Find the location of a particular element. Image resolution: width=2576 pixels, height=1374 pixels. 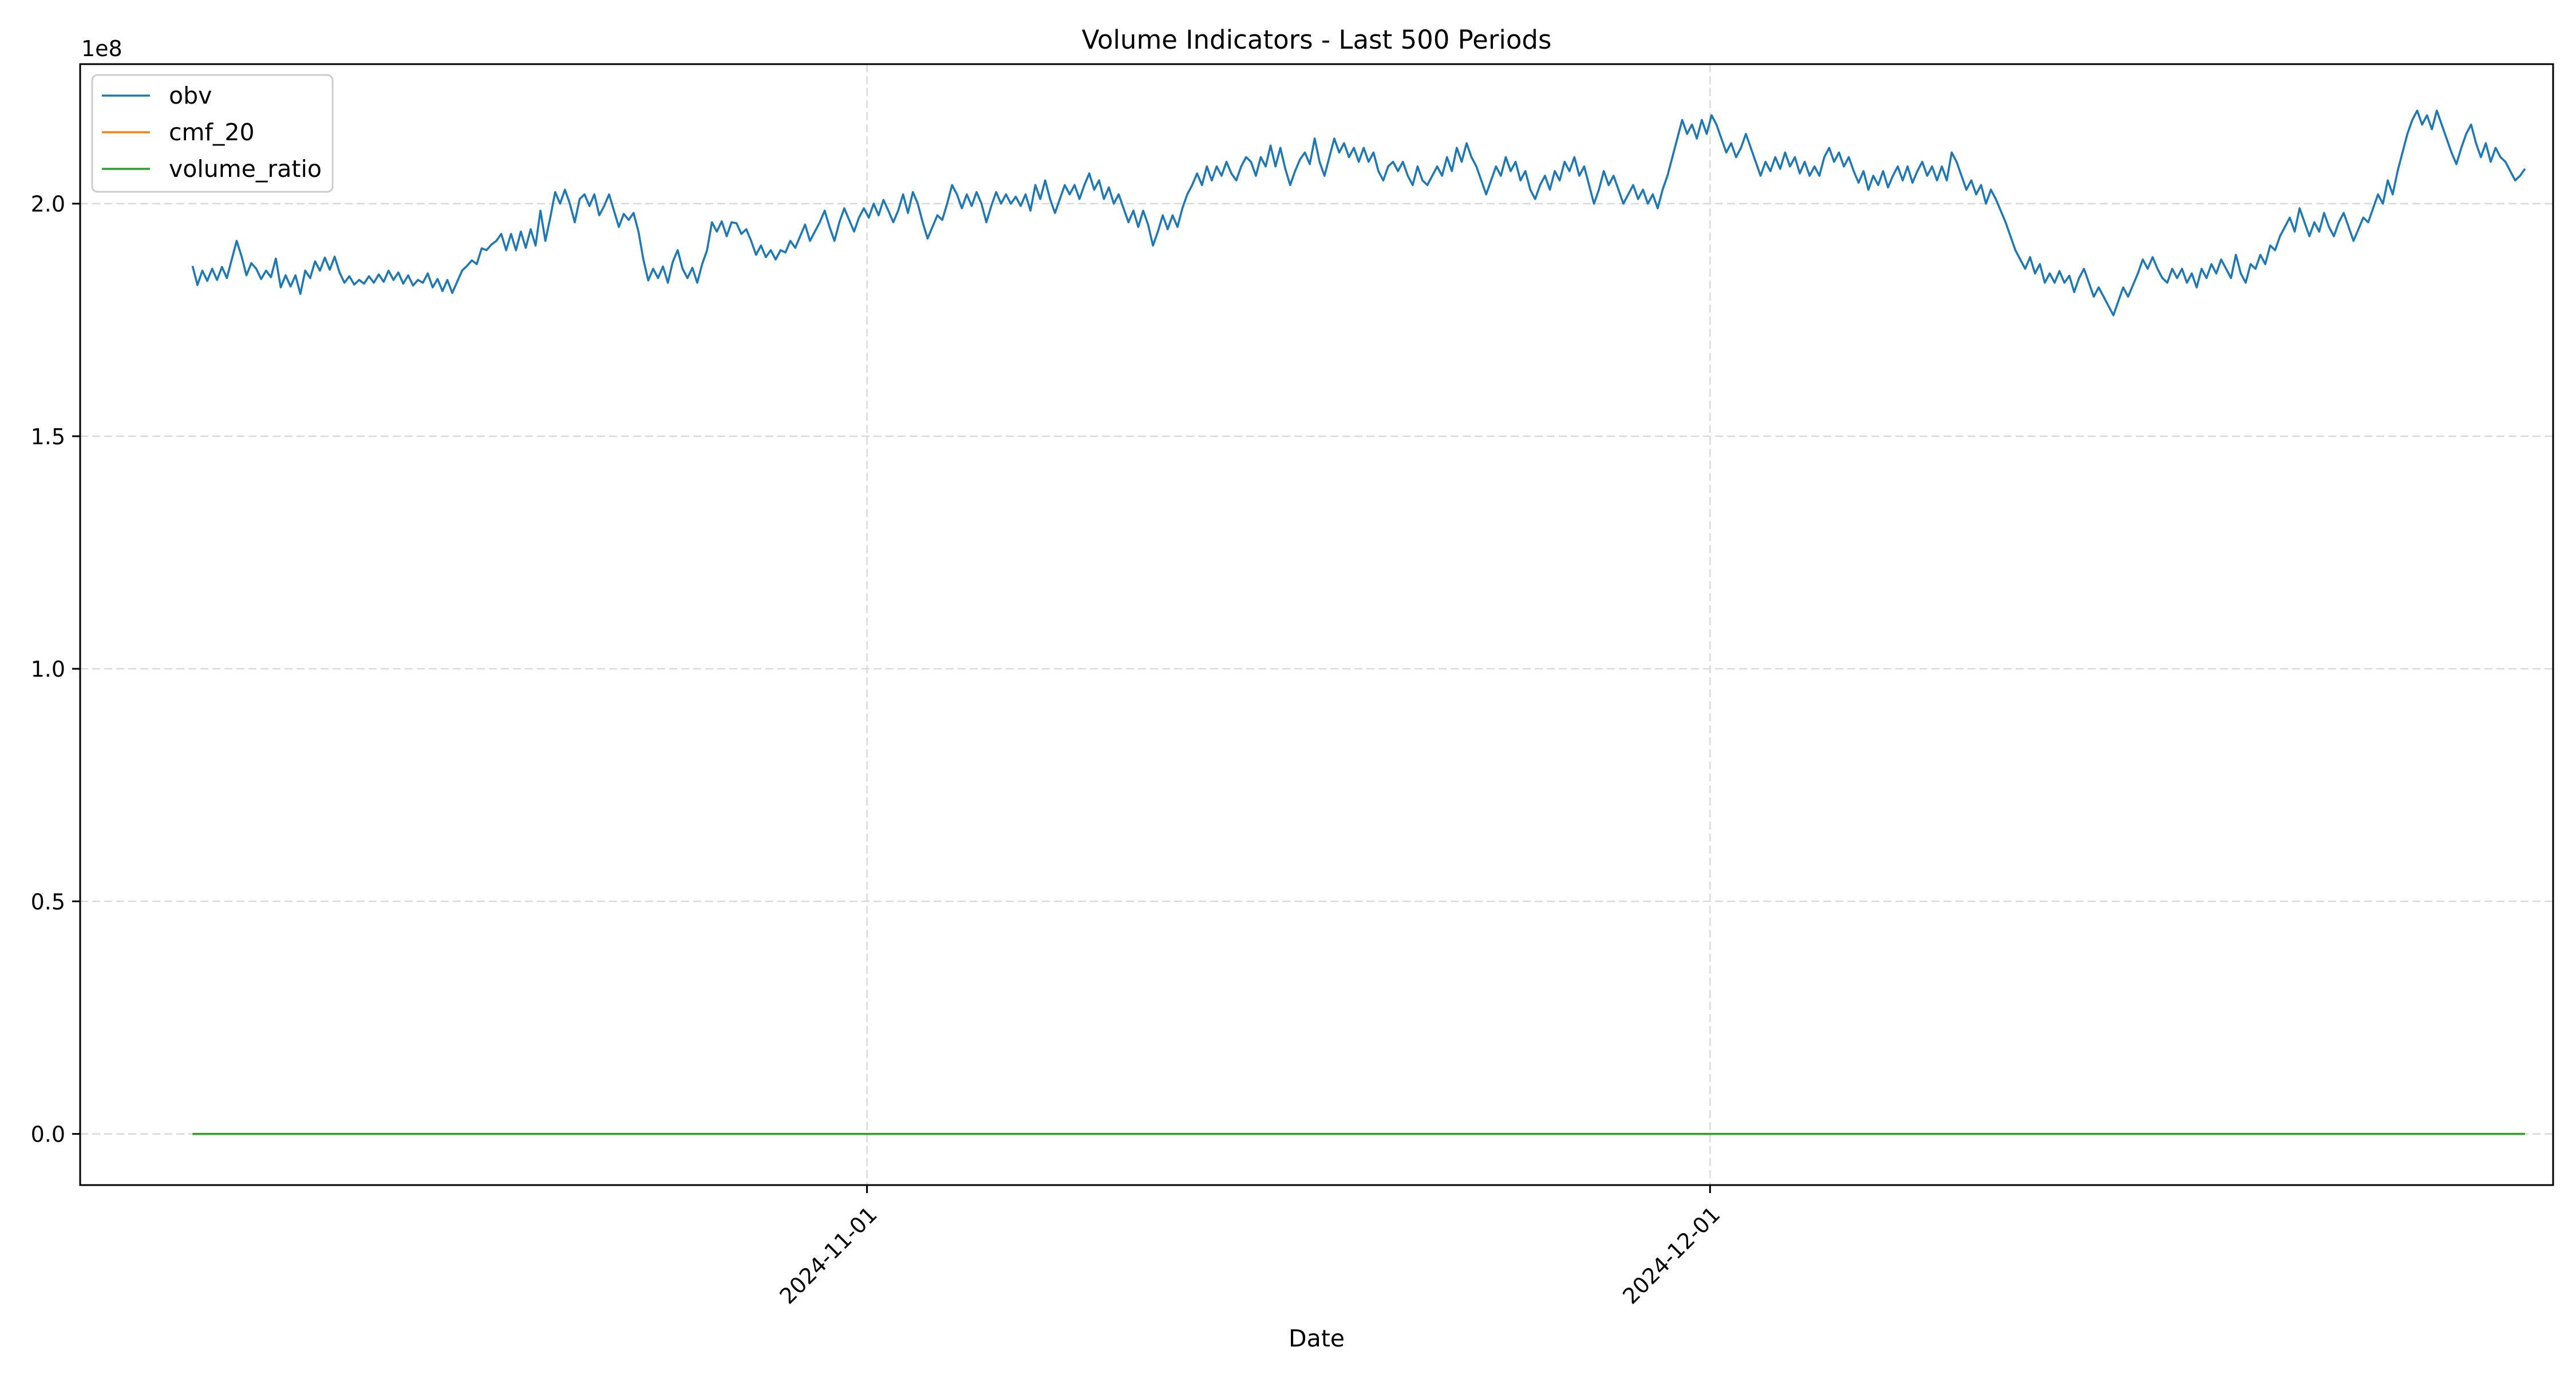

legend-label: volume_ratio is located at coordinates (245, 169).